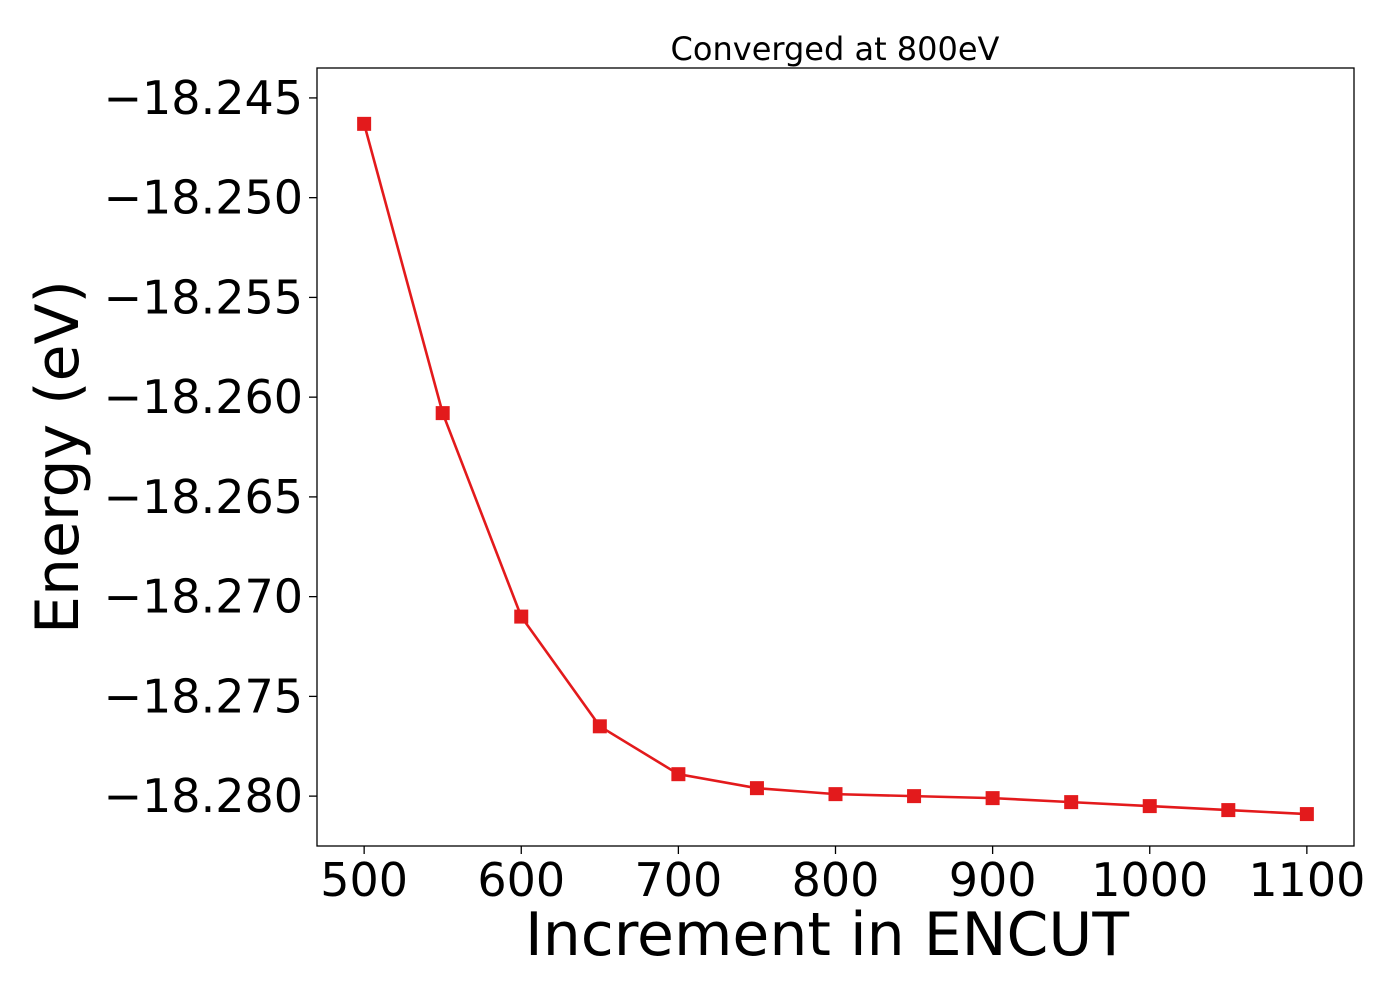  I want to click on y-axis-label: Energy (eV), so click(58, 457).